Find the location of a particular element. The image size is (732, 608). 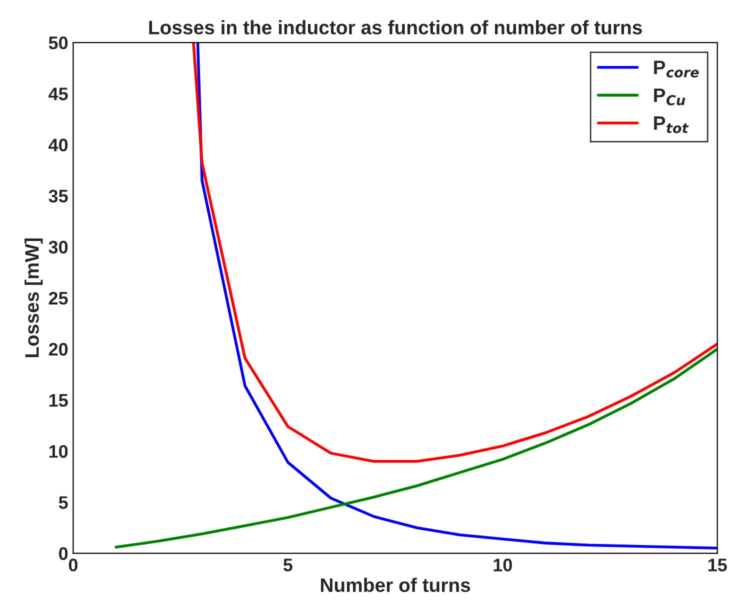

y-tick-label: 10 is located at coordinates (58, 451).